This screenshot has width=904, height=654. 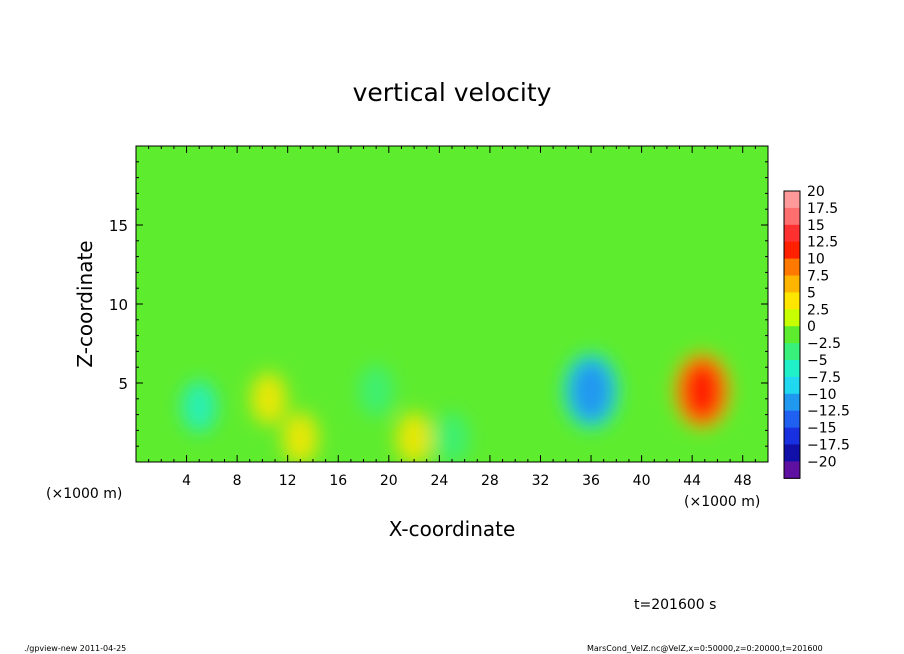 I want to click on y-tick-label: 15, so click(x=118, y=226).